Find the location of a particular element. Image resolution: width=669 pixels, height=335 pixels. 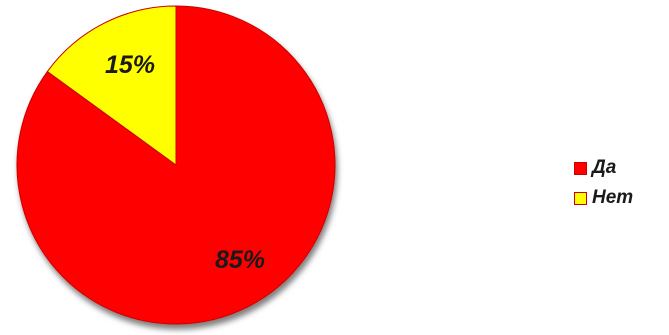

legend-label-yes: Да is located at coordinates (604, 167).